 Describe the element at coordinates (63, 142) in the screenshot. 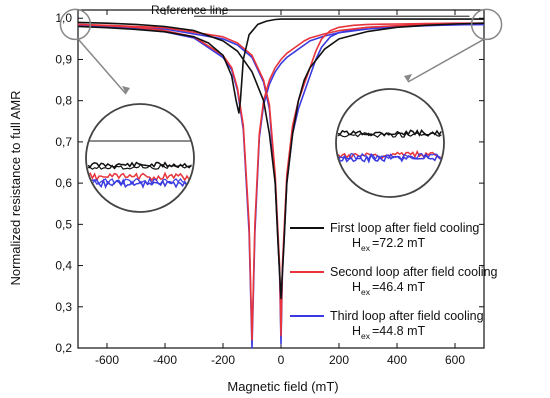

I see `y-tick-label: 0,7` at that location.